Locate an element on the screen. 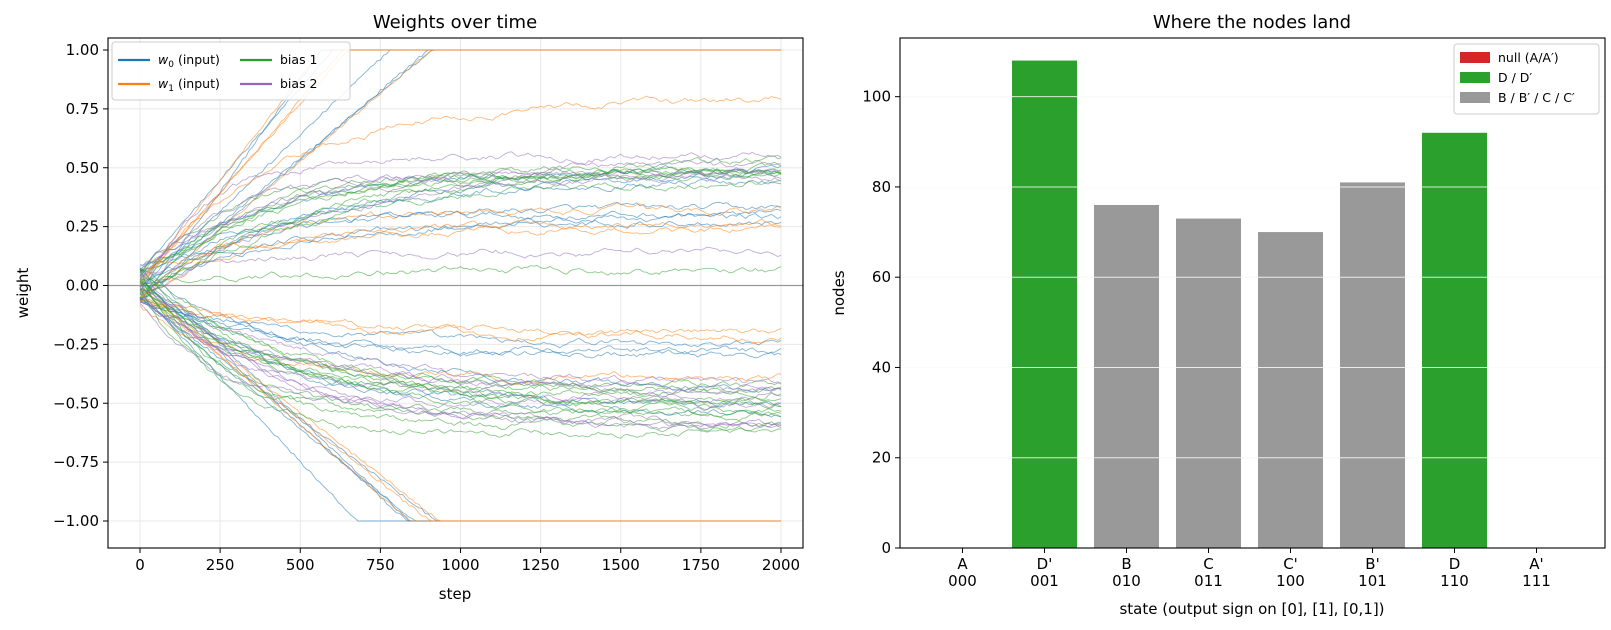 Image resolution: width=1611 pixels, height=630 pixels. left-legend-label: bias 2 is located at coordinates (299, 83).